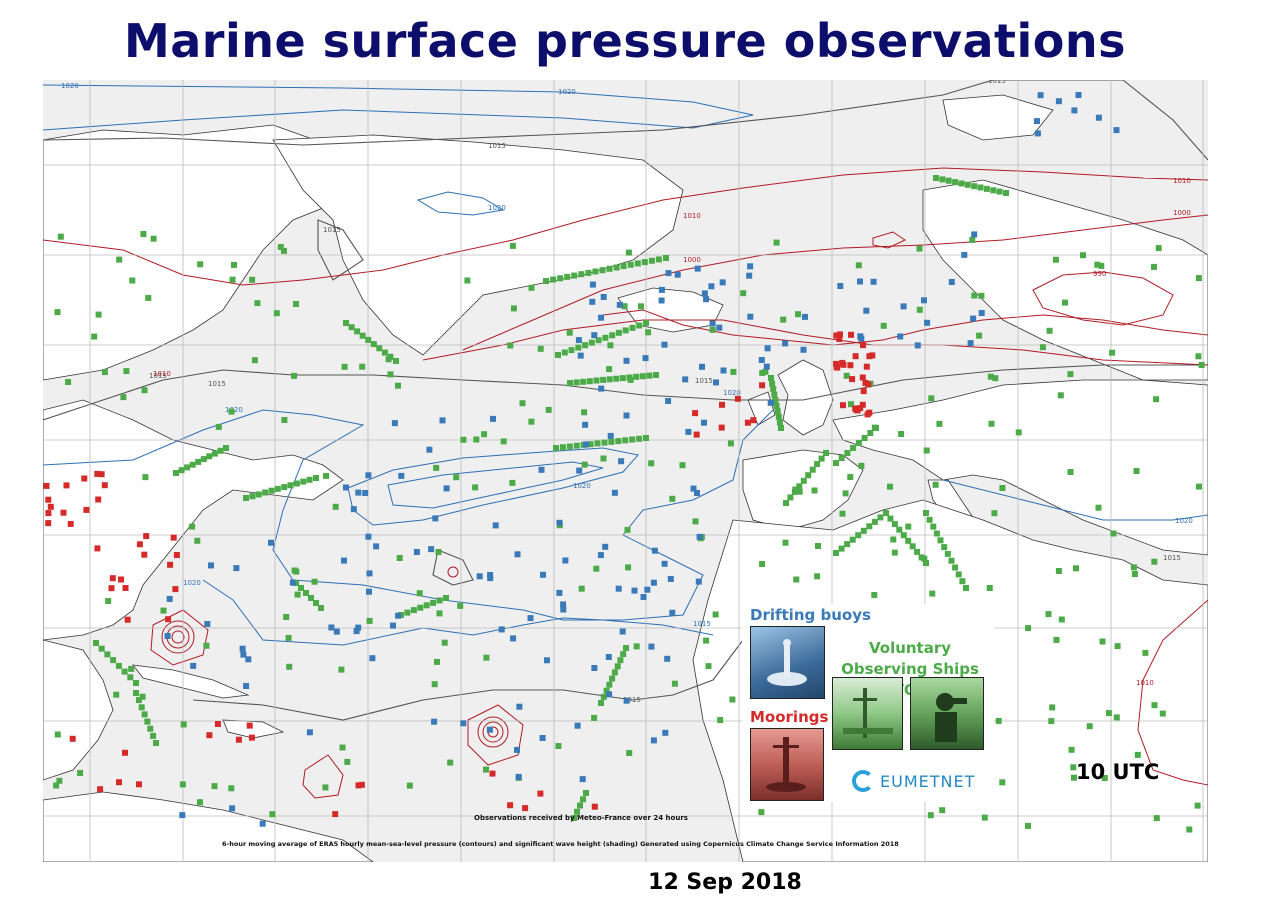  What do you see at coordinates (863, 781) in the screenshot?
I see `eumetnet-logo-icon` at bounding box center [863, 781].